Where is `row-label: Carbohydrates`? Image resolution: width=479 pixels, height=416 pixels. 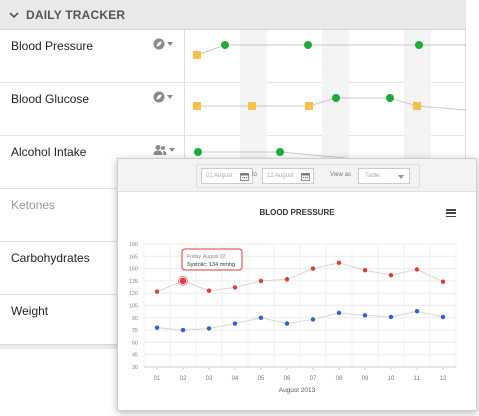
row-label: Carbohydrates is located at coordinates (50, 258).